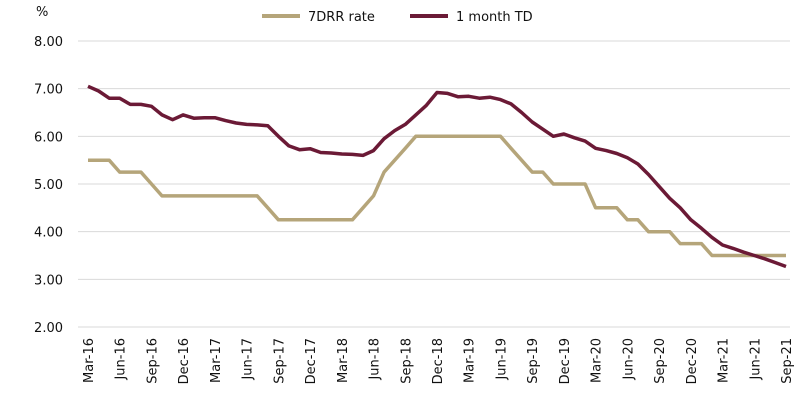  What do you see at coordinates (311, 361) in the screenshot?
I see `x-tick-label: Dec-17` at bounding box center [311, 361].